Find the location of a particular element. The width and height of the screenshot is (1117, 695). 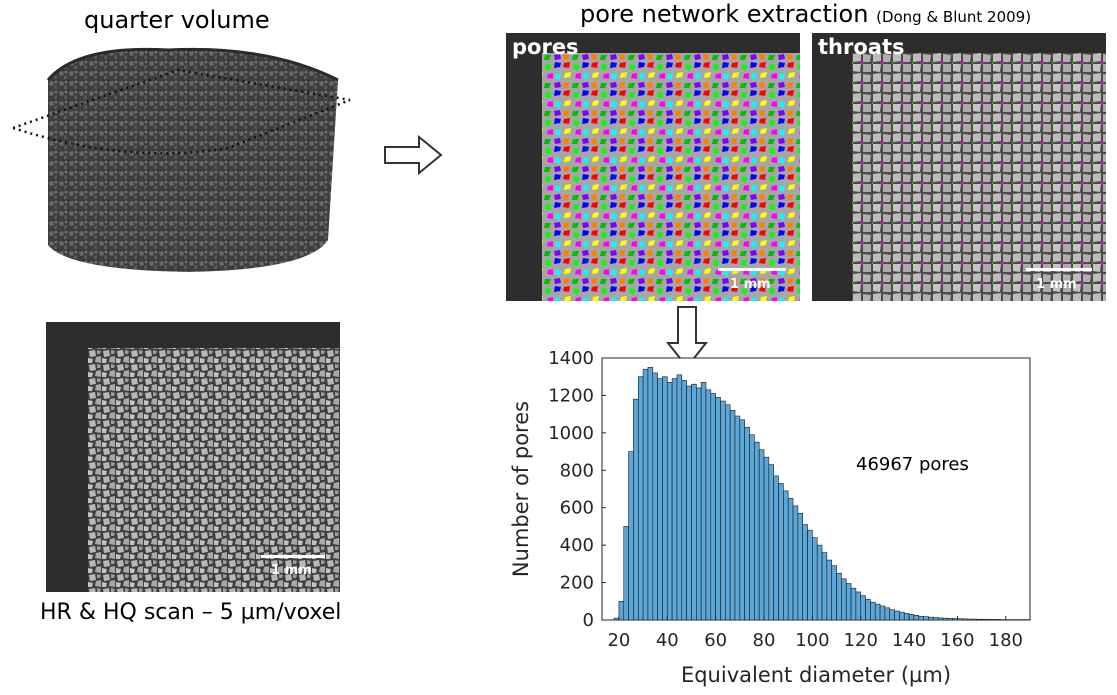

quarter-volume-render is located at coordinates (181, 159).